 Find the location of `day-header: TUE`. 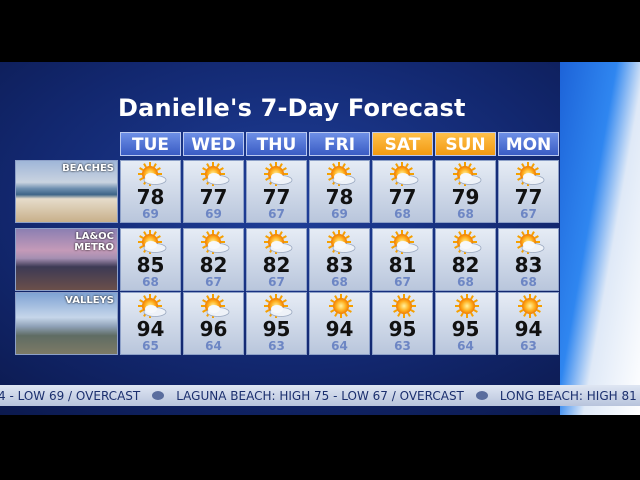

day-header: TUE is located at coordinates (150, 144).